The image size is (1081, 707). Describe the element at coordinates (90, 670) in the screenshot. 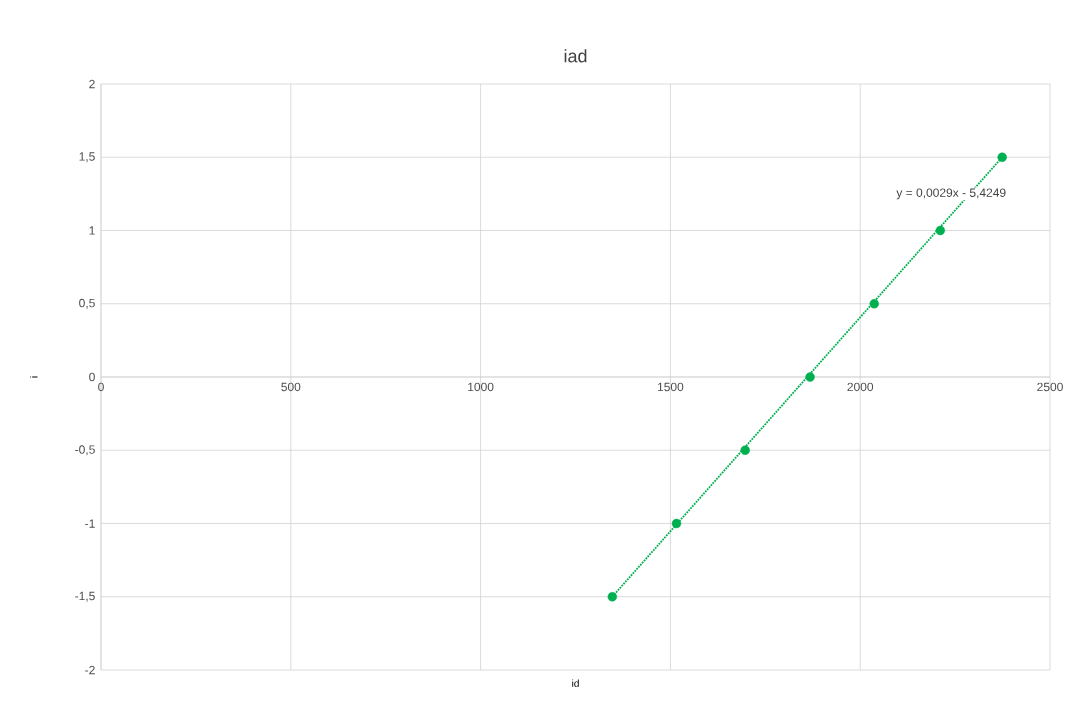

I see `y-tick-label: -2` at that location.